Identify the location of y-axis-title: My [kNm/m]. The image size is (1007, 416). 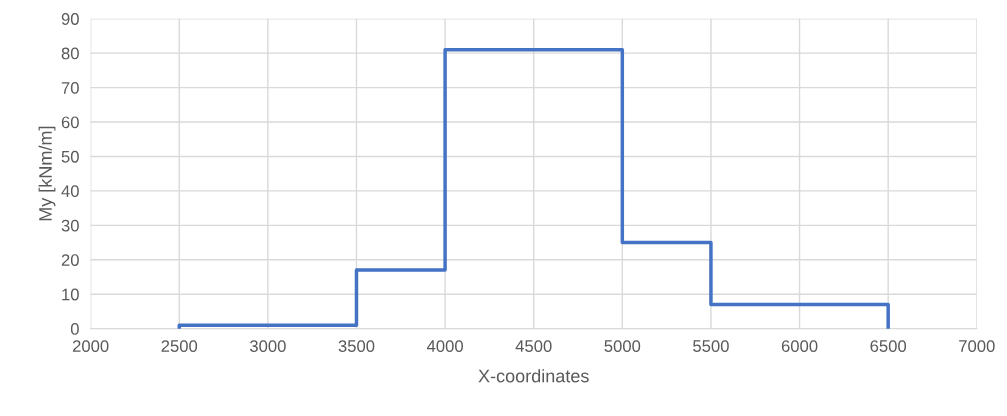
(47, 173).